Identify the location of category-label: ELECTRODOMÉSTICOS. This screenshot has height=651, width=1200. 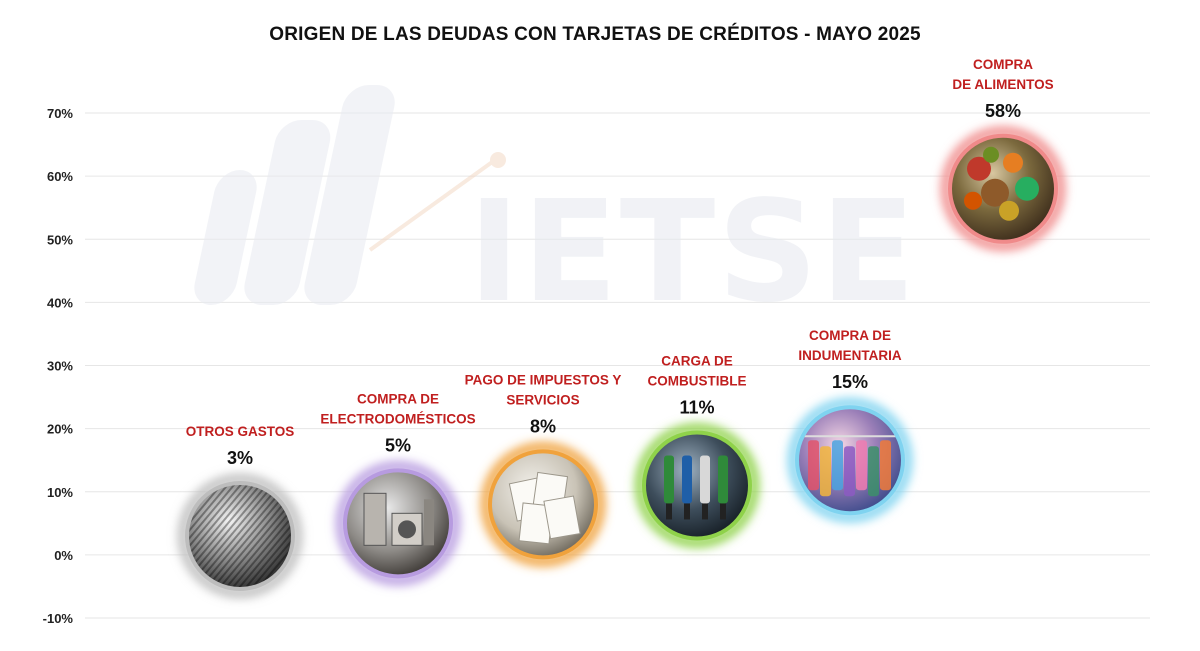
(397, 418).